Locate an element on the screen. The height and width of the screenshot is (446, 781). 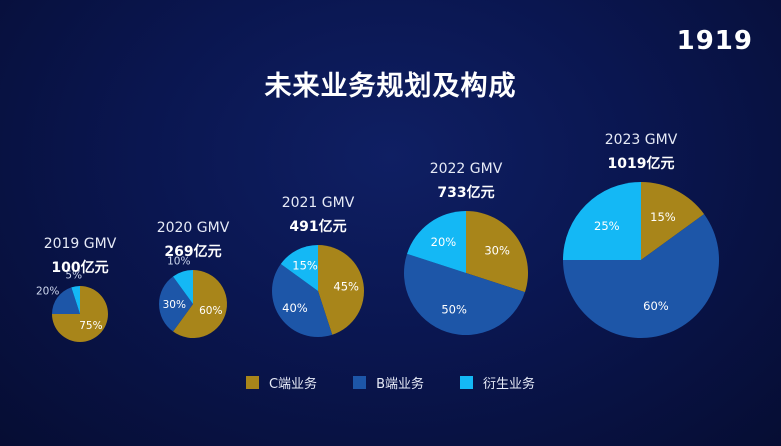
brand-logo: 1919 is located at coordinates (714, 41).